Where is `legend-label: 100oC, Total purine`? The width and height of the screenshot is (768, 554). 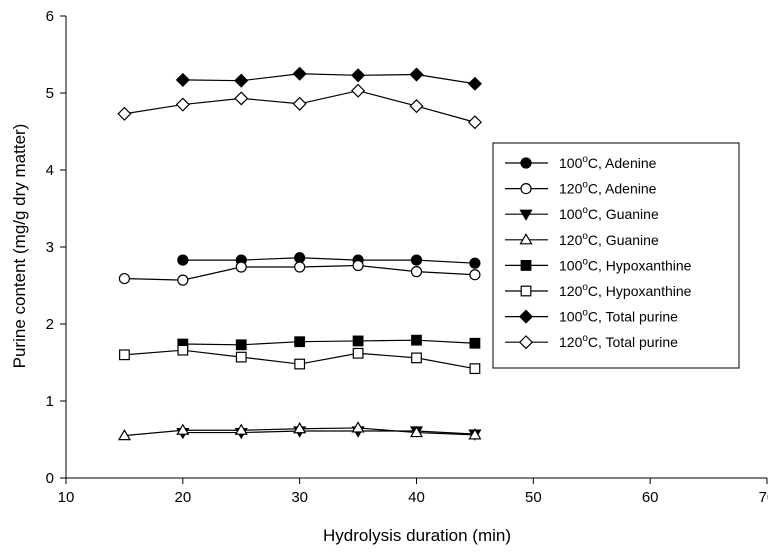 legend-label: 100oC, Total purine is located at coordinates (618, 316).